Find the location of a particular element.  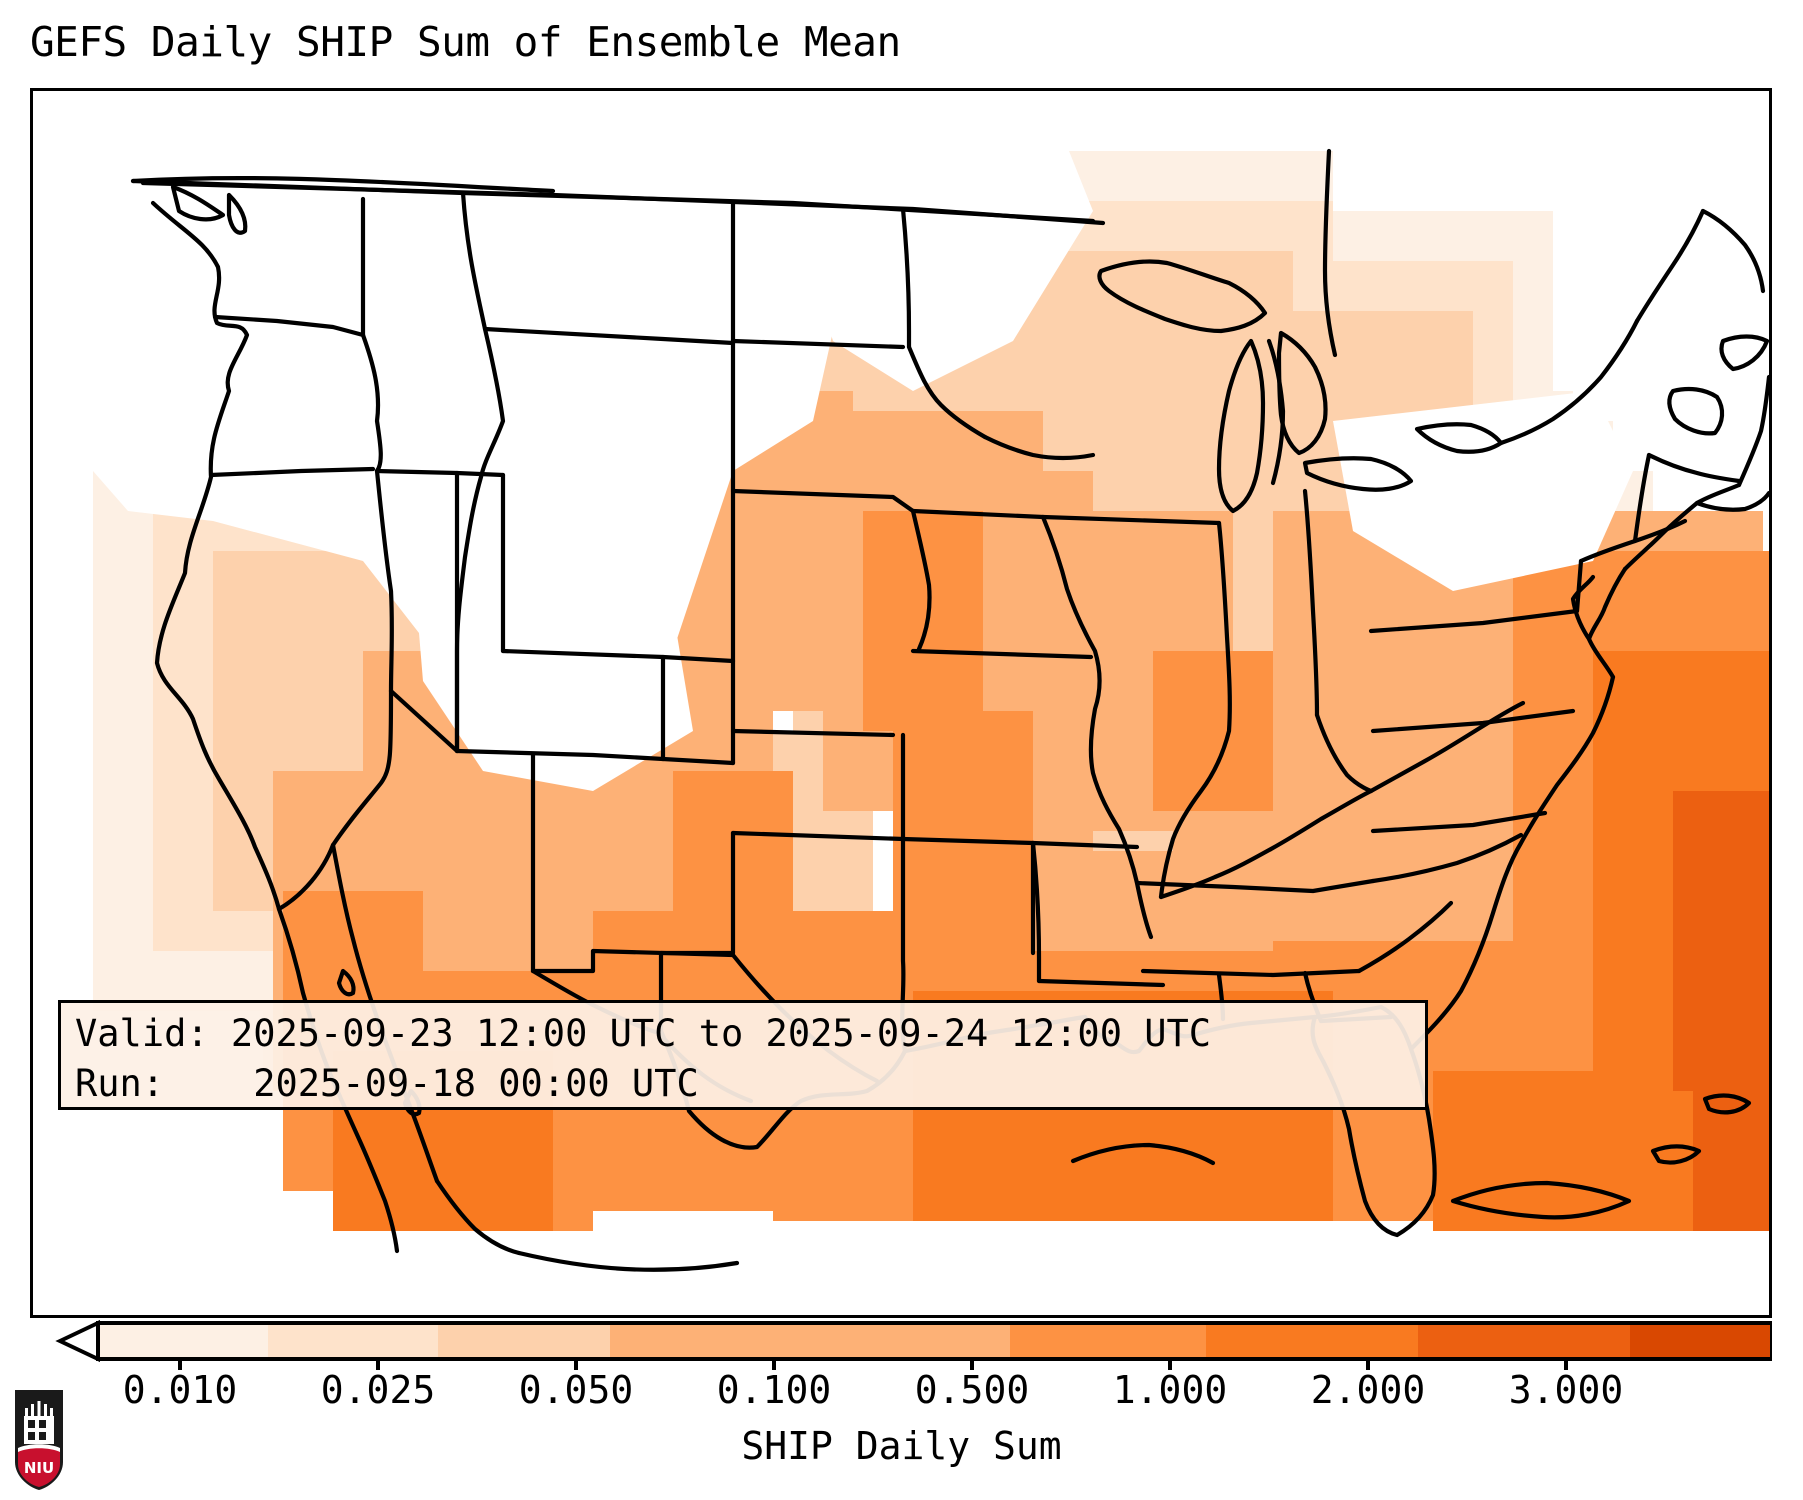

page-title: GEFS Daily SHIP Sum of Ensemble Mean is located at coordinates (465, 42).